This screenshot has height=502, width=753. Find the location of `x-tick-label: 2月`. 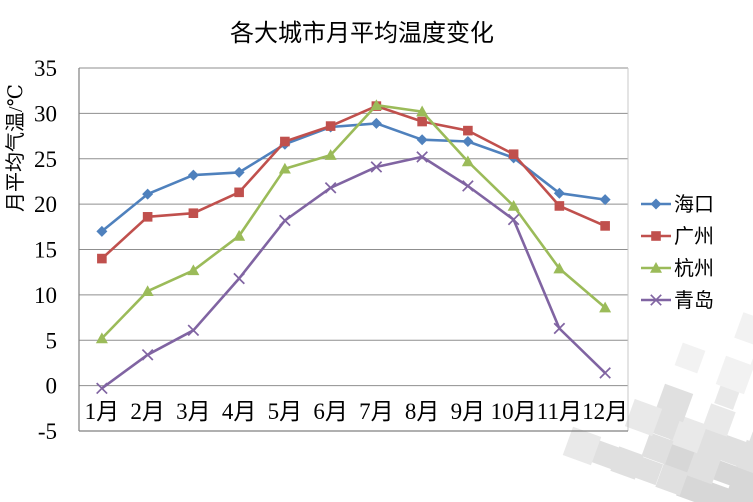

x-tick-label: 2月 is located at coordinates (147, 411).